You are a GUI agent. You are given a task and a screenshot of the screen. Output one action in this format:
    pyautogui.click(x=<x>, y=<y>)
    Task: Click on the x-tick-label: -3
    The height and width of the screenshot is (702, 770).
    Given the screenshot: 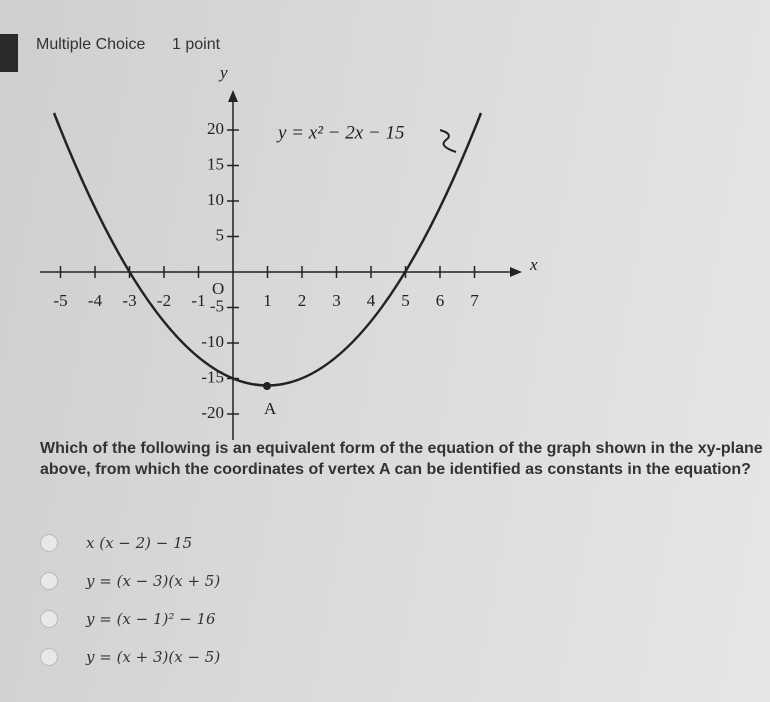 What is the action you would take?
    pyautogui.click(x=129, y=300)
    